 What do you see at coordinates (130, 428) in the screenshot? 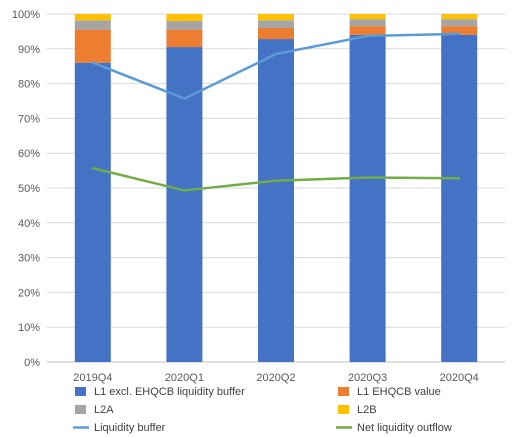
I see `legend-label: Liquidity buffer` at bounding box center [130, 428].